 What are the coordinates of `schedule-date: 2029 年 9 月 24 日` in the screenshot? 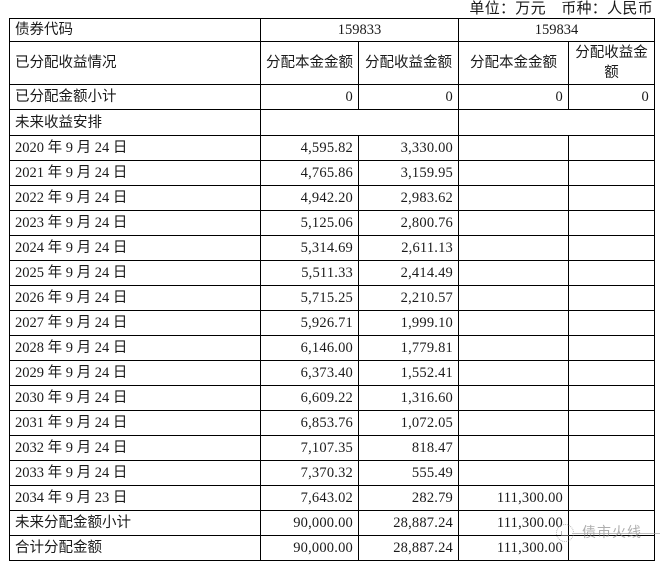 It's located at (135, 373).